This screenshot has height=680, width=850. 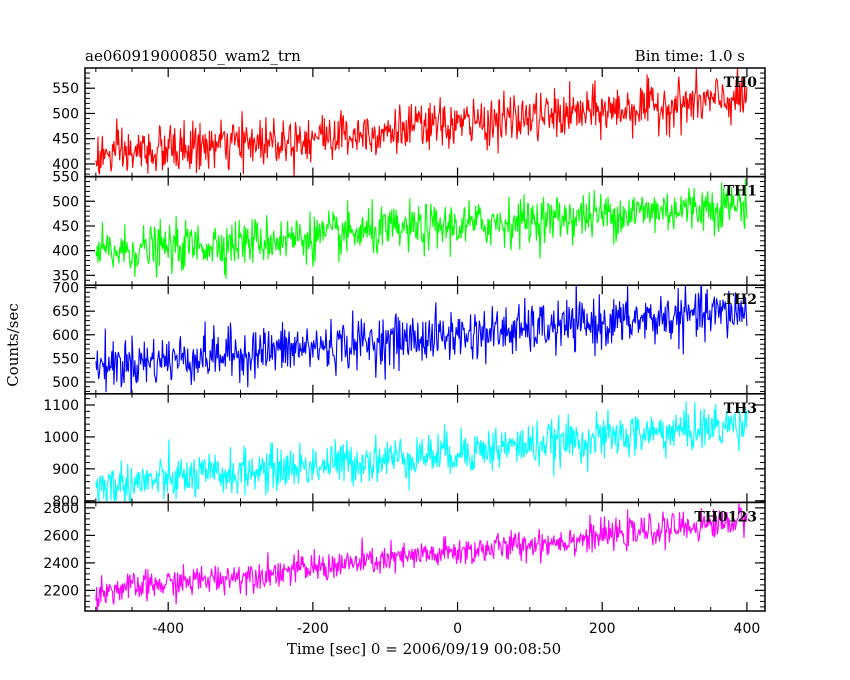 I want to click on x-tick-label: -400, so click(x=168, y=629).